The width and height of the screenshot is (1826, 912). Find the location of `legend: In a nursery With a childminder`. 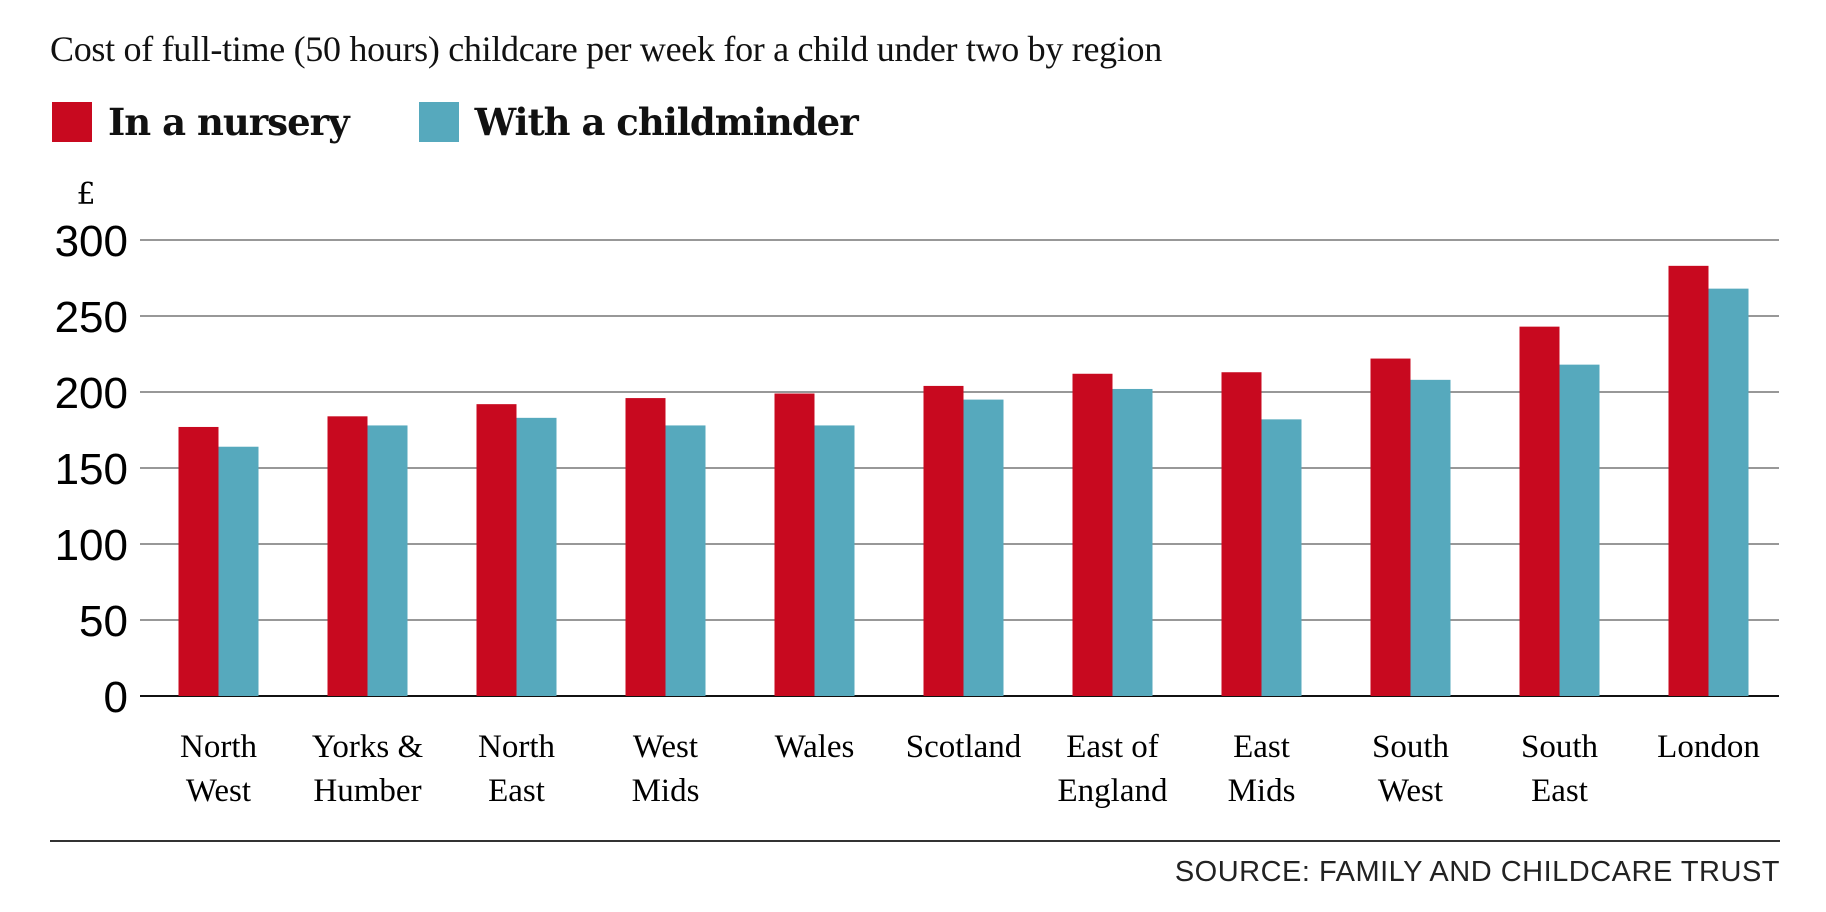

legend: In a nursery With a childminder is located at coordinates (455, 122).